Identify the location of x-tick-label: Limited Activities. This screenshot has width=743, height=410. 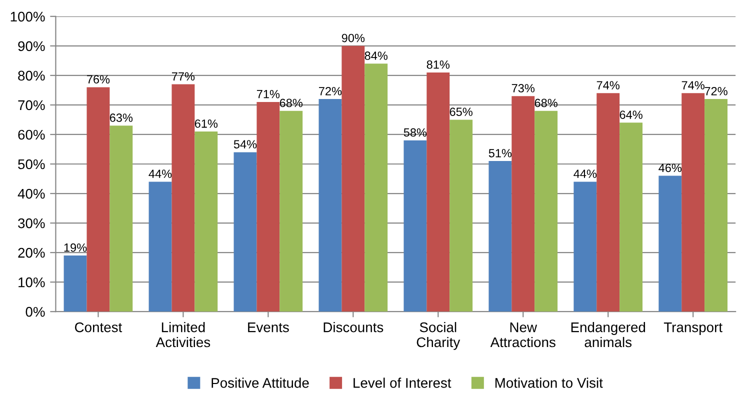
(183, 335).